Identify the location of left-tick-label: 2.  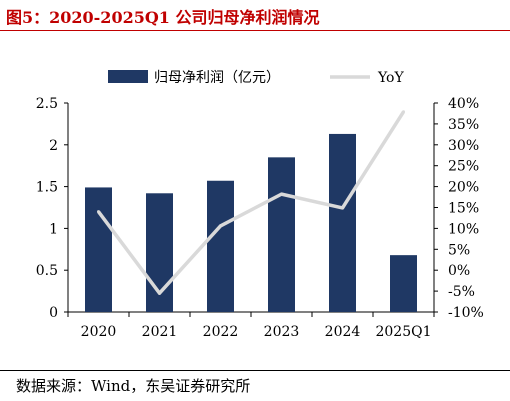
(53, 146).